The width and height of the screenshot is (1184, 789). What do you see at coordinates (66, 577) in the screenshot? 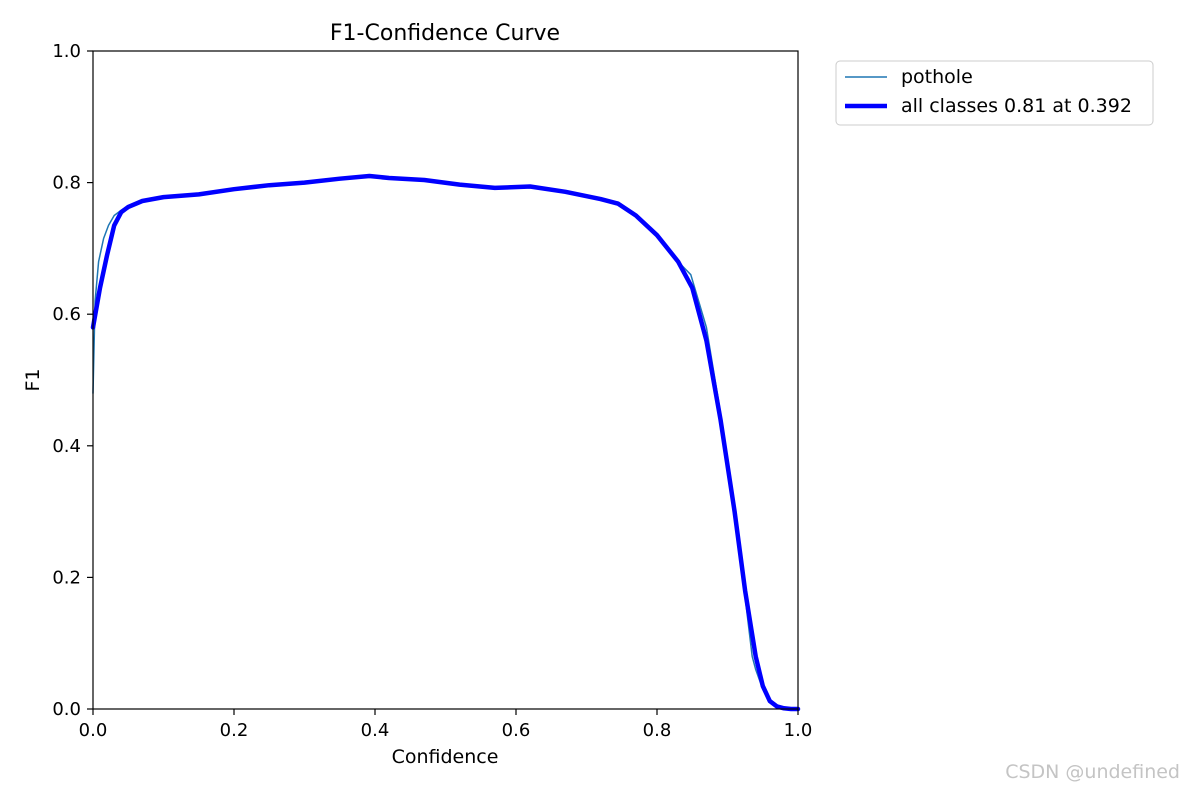
I see `y-tick-label: 0.2` at bounding box center [66, 577].